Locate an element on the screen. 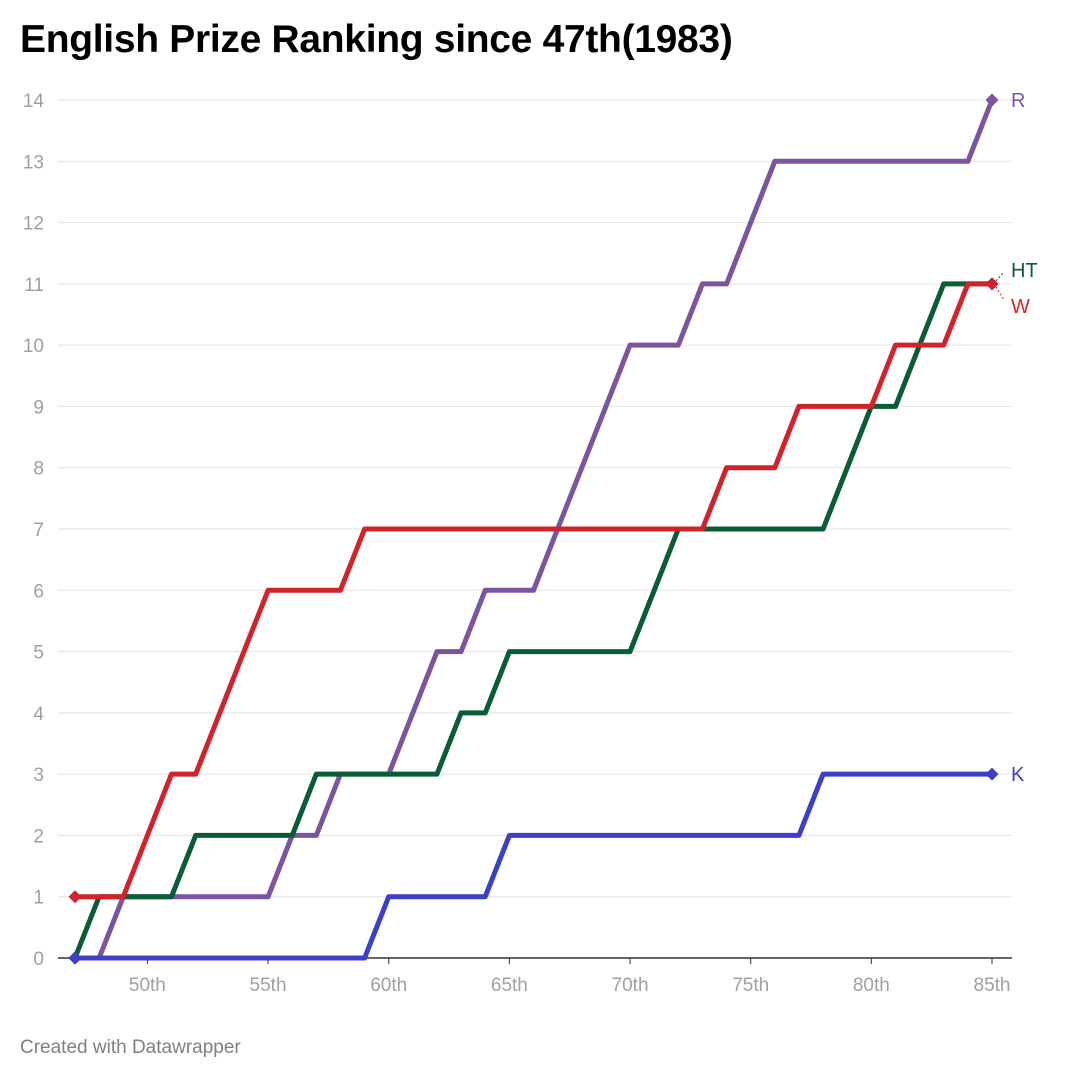 This screenshot has height=1080, width=1080. chart-title: English Prize Ranking since 47th(1983) is located at coordinates (376, 39).